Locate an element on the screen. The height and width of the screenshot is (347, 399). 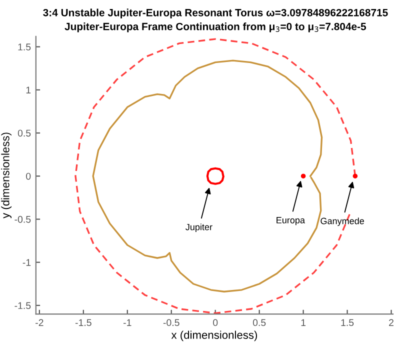
x-tick-label: 1 is located at coordinates (303, 322).